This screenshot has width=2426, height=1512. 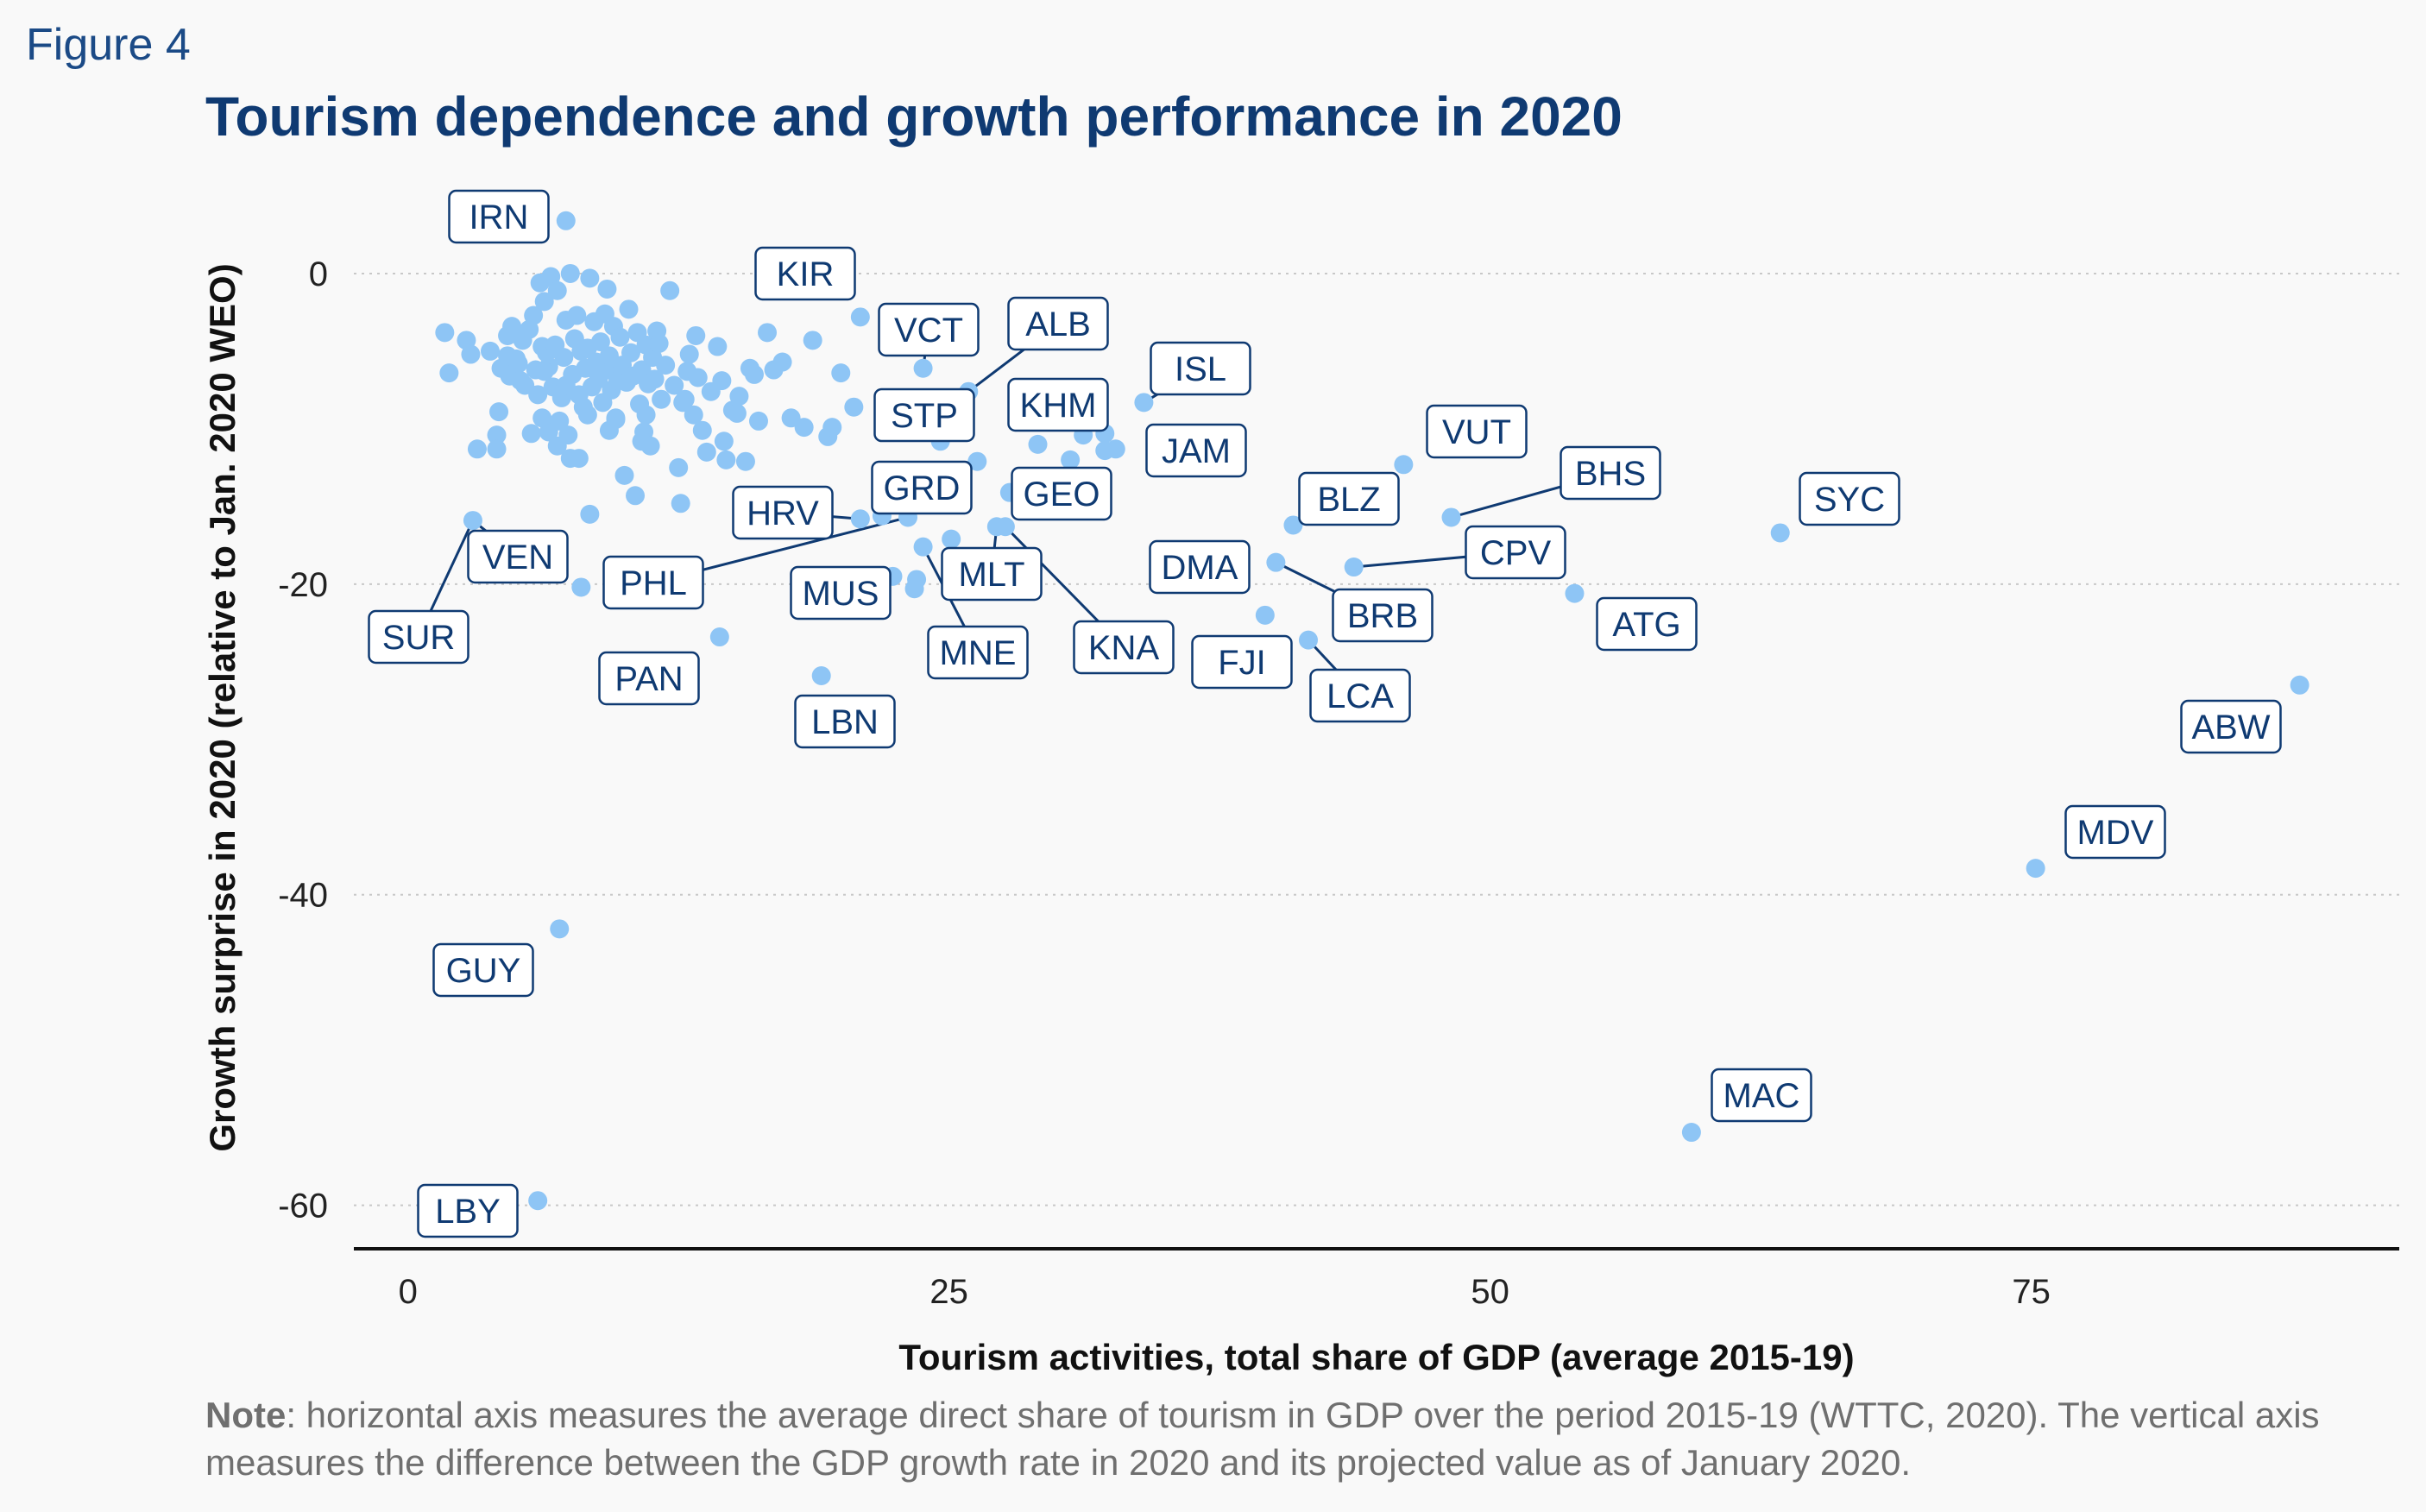 I want to click on x-tick-label: 0, so click(x=408, y=1292).